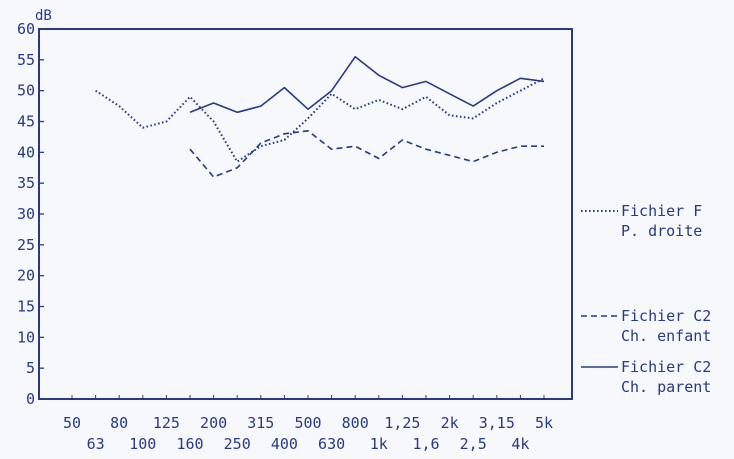  Describe the element at coordinates (119, 423) in the screenshot. I see `x-tick-label: 80` at that location.